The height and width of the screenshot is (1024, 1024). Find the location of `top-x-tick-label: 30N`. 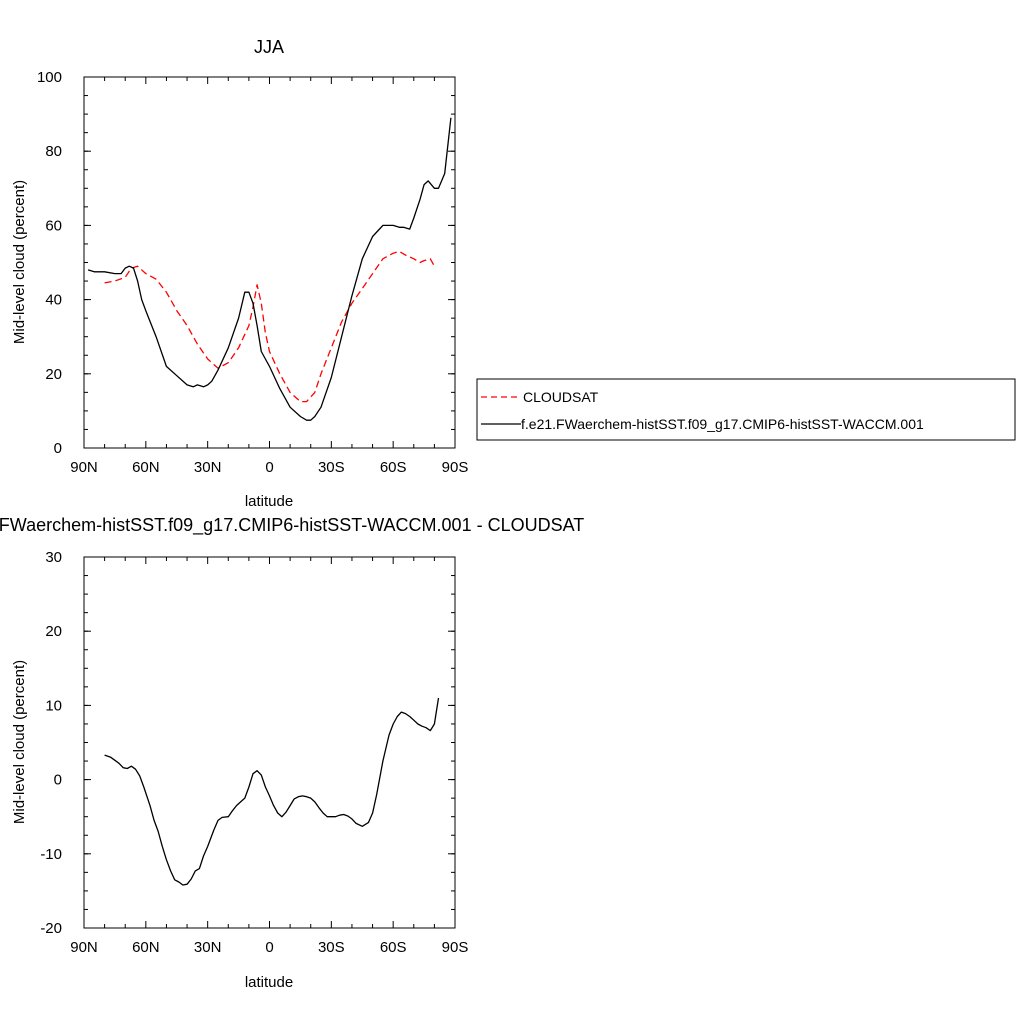

top-x-tick-label: 30N is located at coordinates (208, 467).